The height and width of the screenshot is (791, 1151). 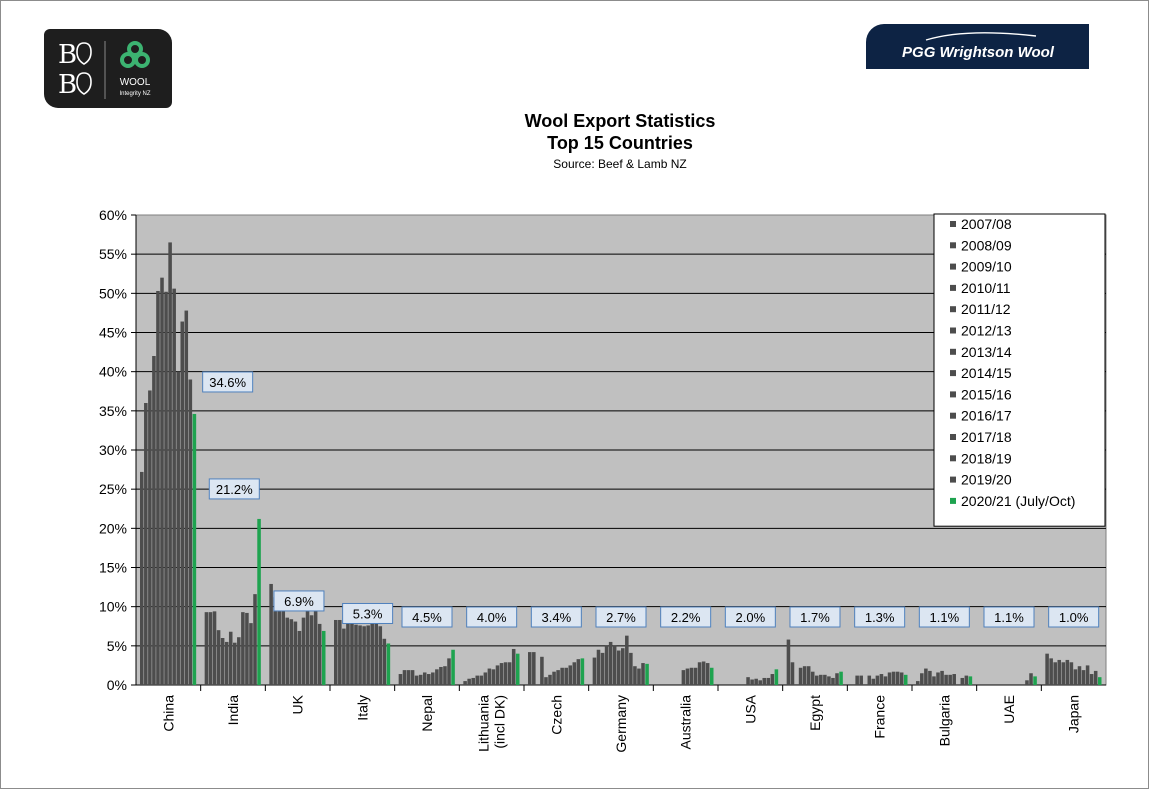 I want to click on logo-letter-top: B, so click(x=67, y=55).